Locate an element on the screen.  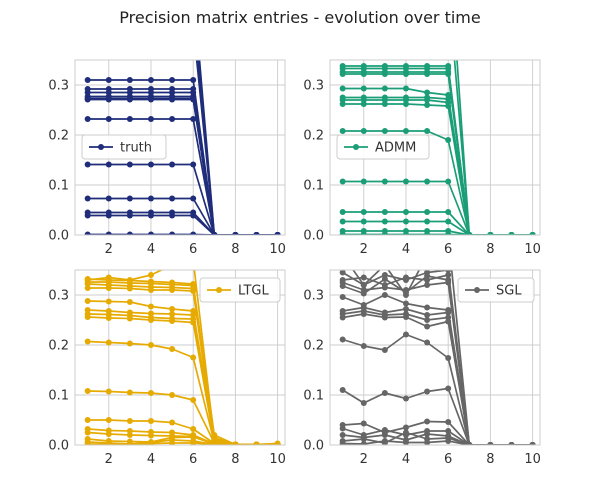
legend-label: truth is located at coordinates (136, 148).